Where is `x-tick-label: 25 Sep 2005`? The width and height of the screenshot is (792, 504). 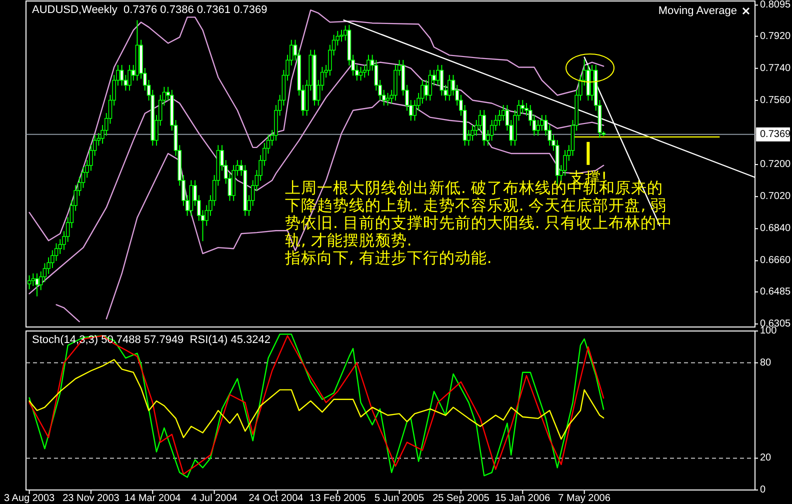
x-tick-label: 25 Sep 2005 is located at coordinates (461, 498).